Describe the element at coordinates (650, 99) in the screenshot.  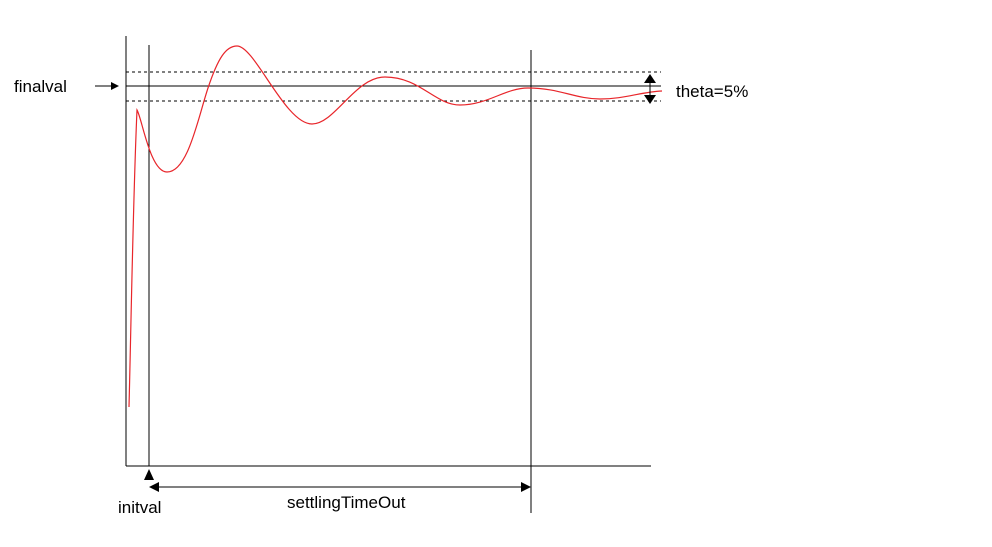
I see `theta-arrow-down-icon` at that location.